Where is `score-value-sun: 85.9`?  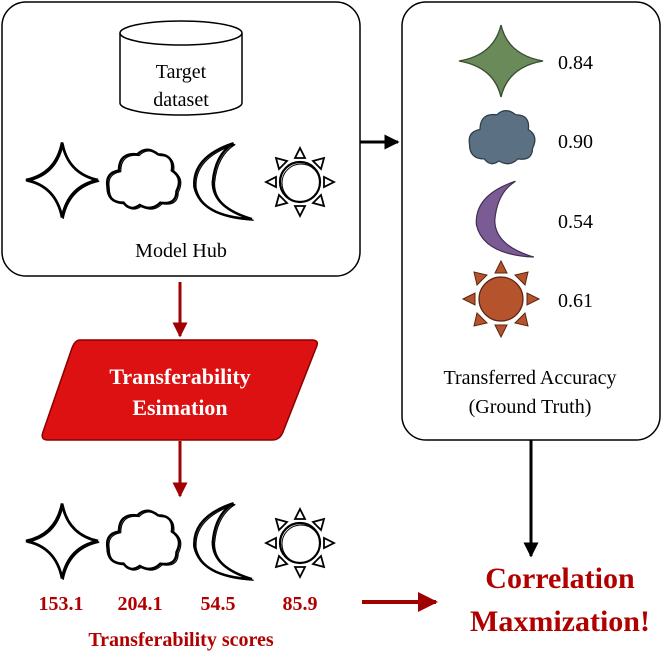
score-value-sun: 85.9 is located at coordinates (300, 604).